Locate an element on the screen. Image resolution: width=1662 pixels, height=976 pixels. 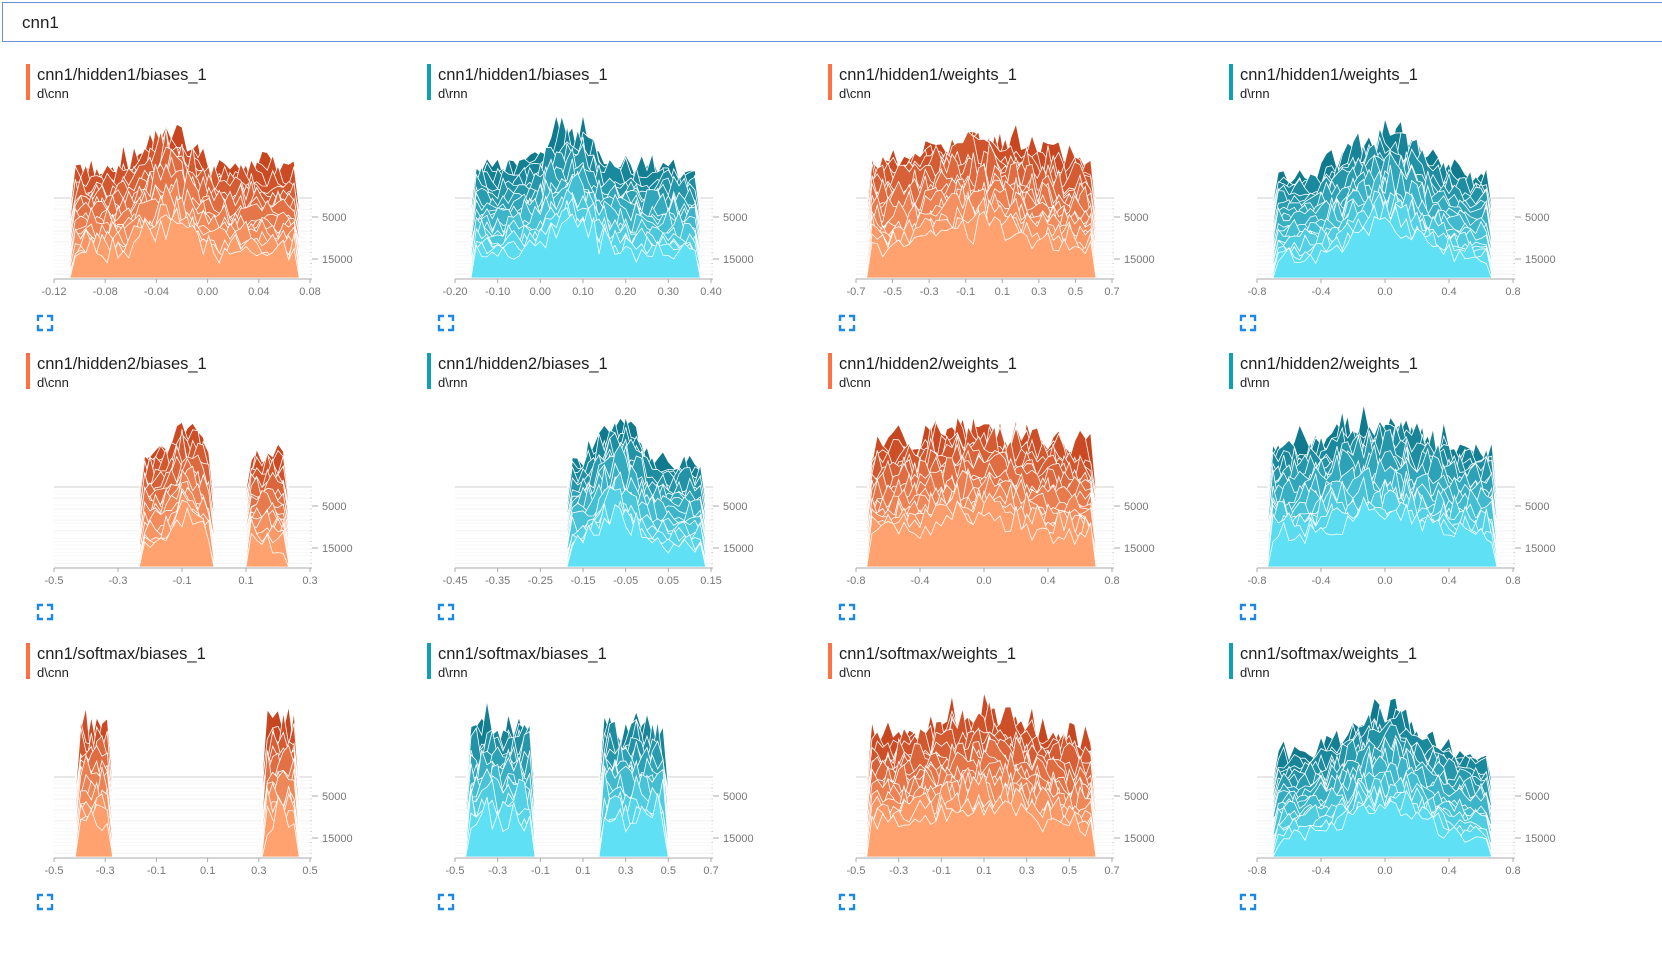
x-tick-label: -0.08 is located at coordinates (105, 292).